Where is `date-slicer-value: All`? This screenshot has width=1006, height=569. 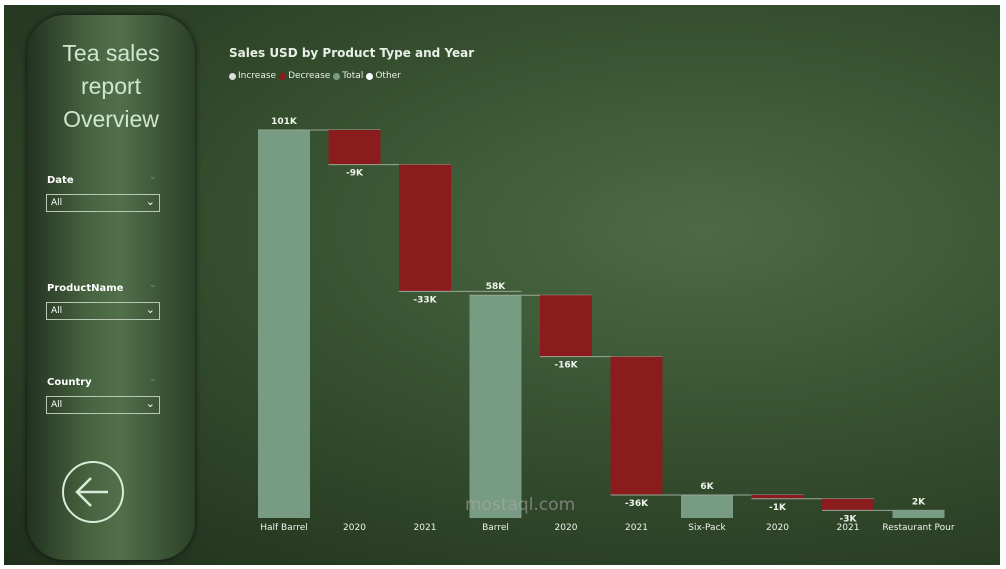 date-slicer-value: All is located at coordinates (57, 203).